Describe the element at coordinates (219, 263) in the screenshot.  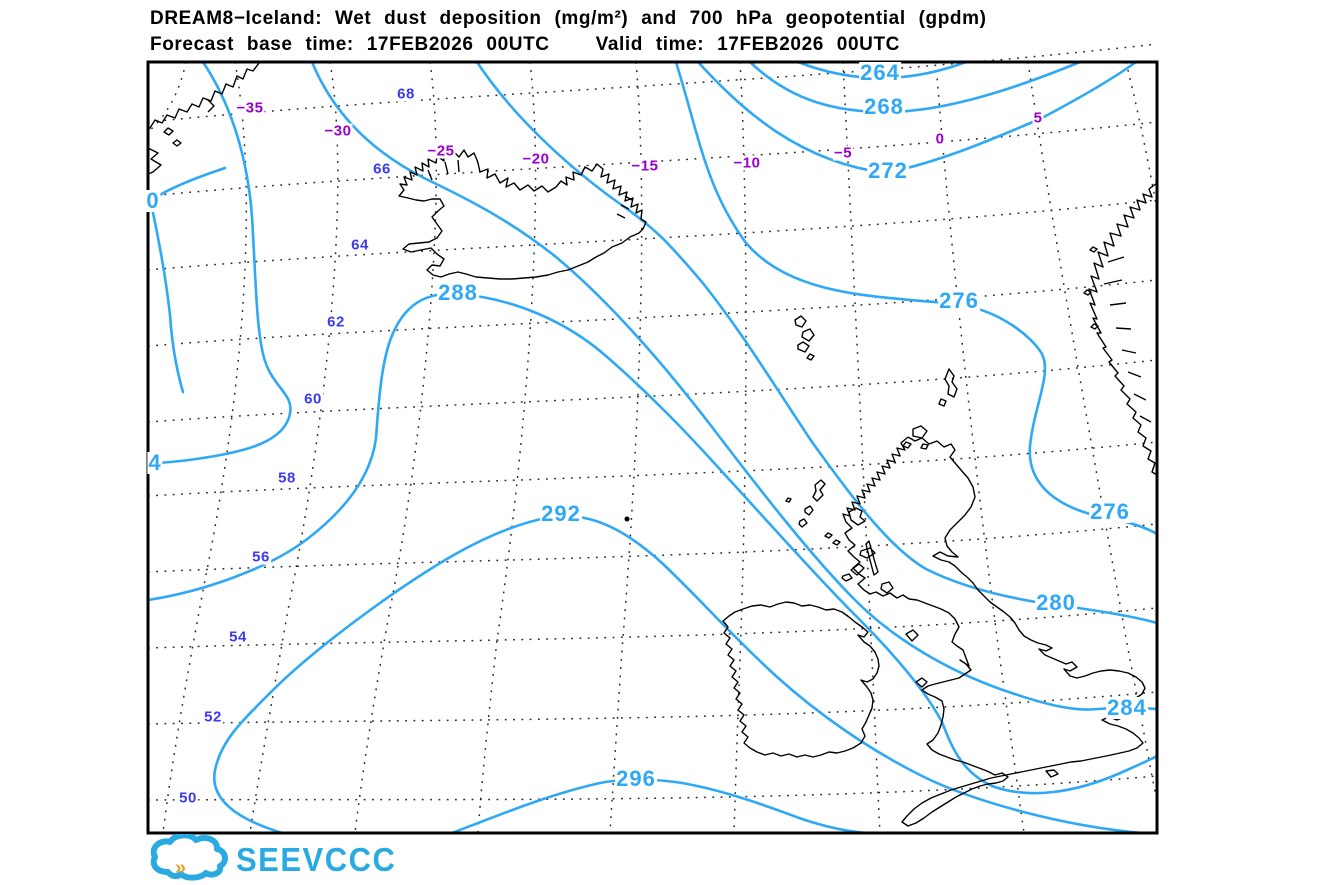
I see `contour-284-nw` at that location.